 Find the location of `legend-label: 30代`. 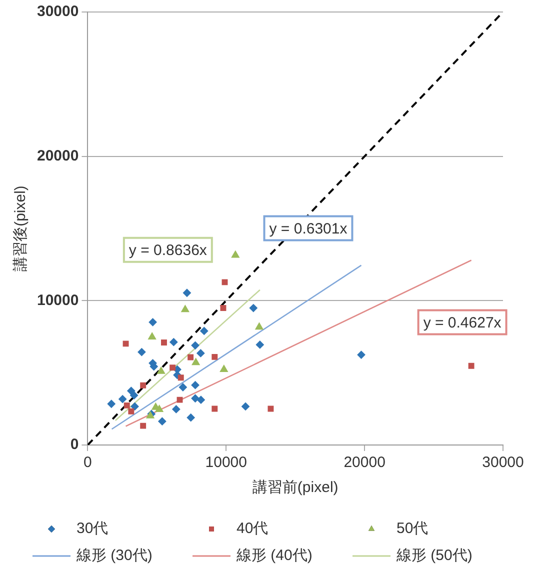

legend-label: 30代 is located at coordinates (92, 529).